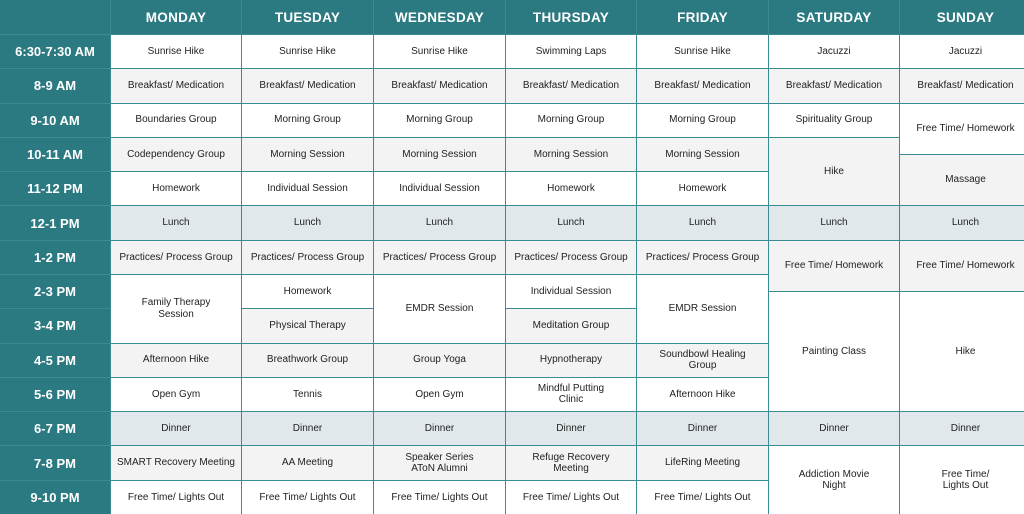 This screenshot has width=1024, height=514. I want to click on time-slot-label: 9-10 PM, so click(55, 497).